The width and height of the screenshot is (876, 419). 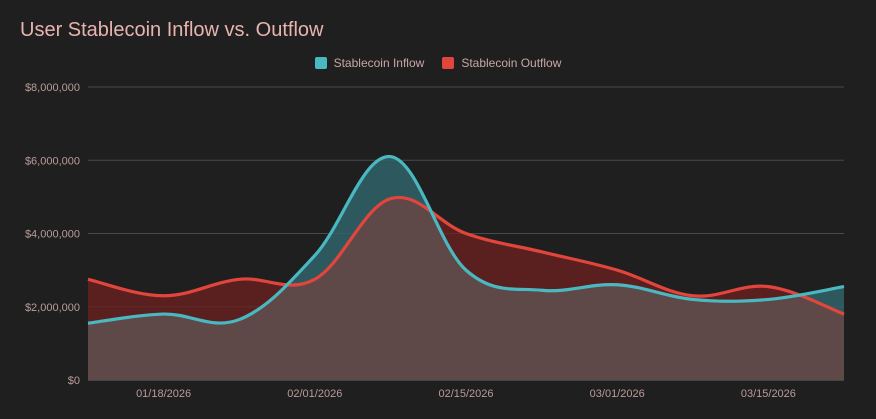 I want to click on x-tick-label: 03/15/2026, so click(x=768, y=394).